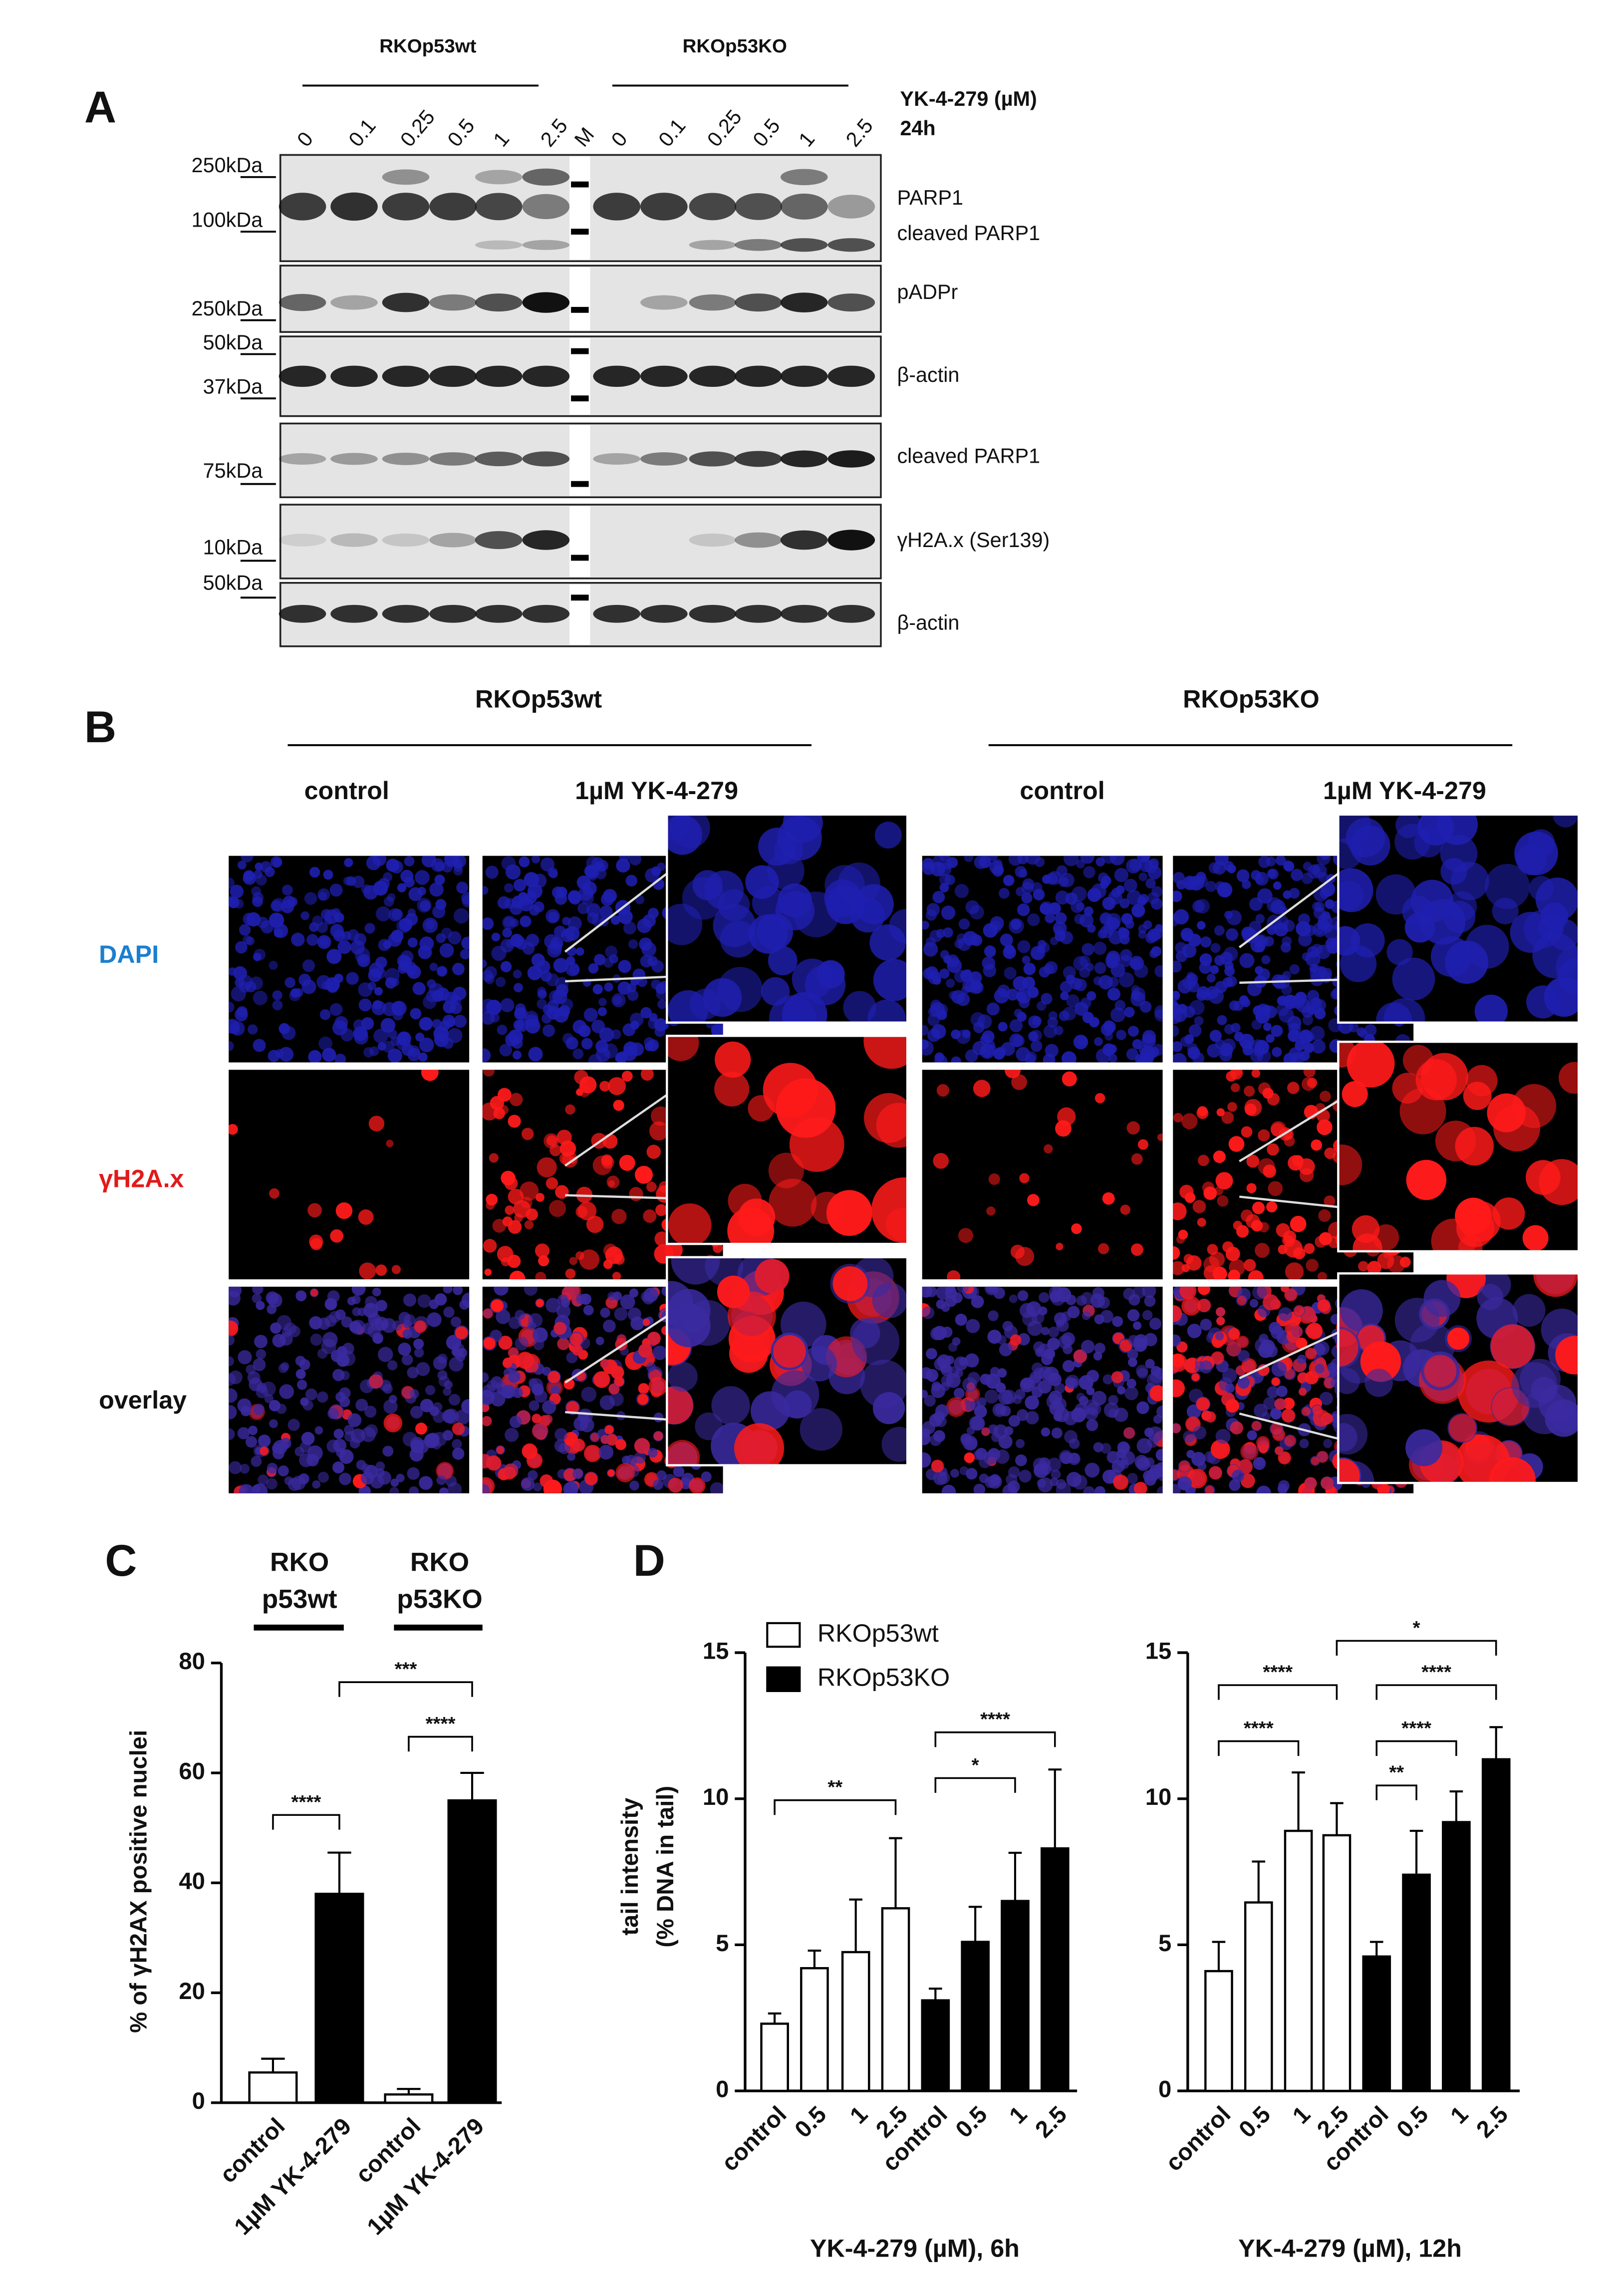  What do you see at coordinates (192, 1882) in the screenshot?
I see `y-tick-label: 40` at bounding box center [192, 1882].